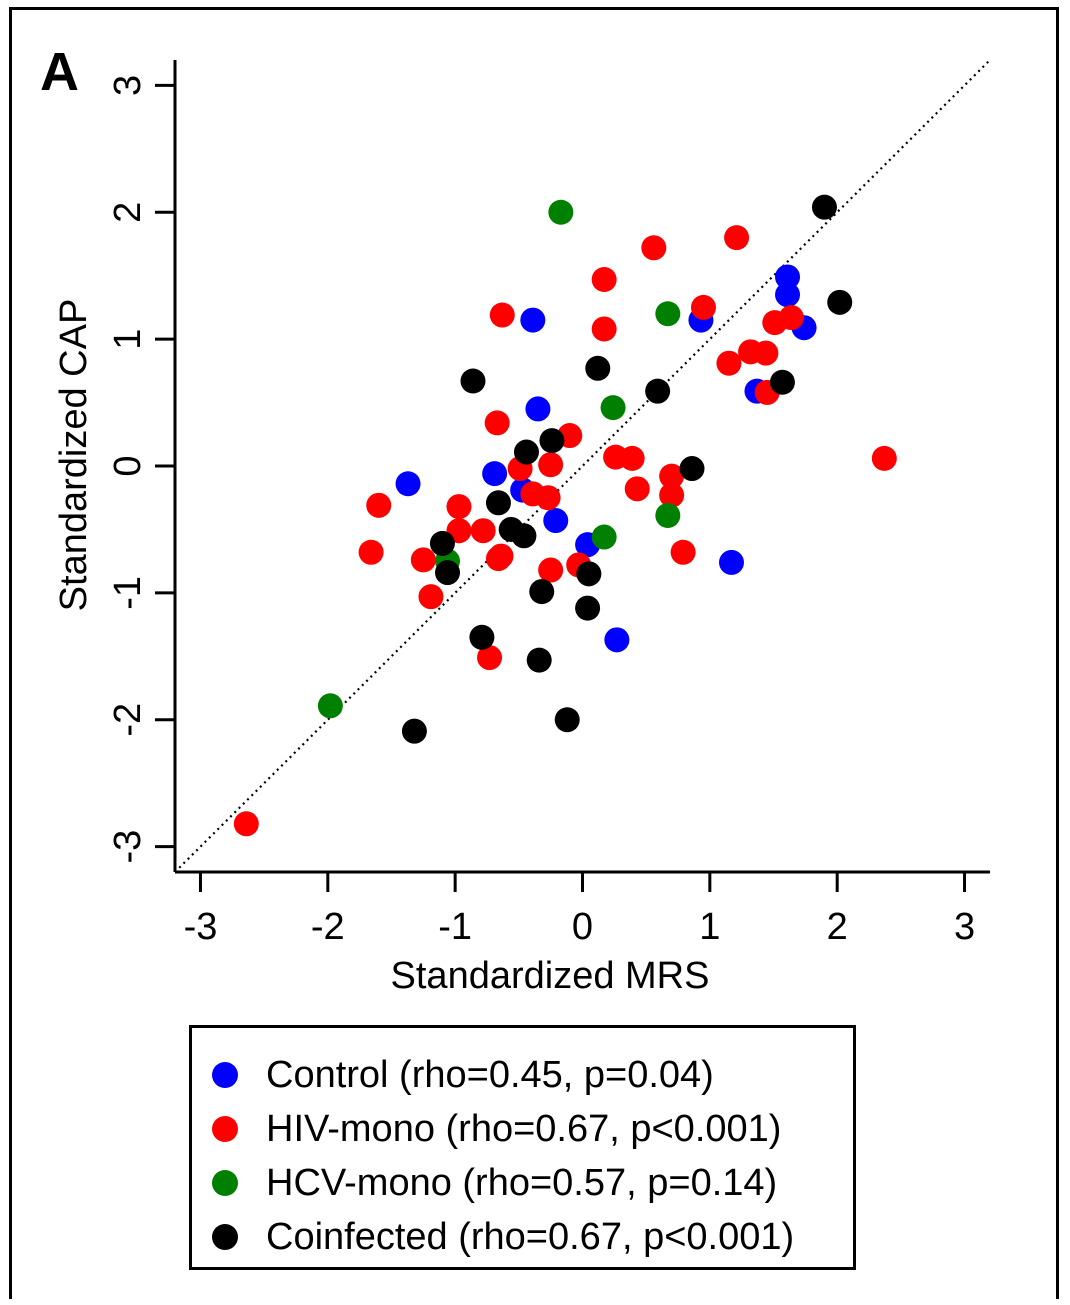 The height and width of the screenshot is (1305, 1070). What do you see at coordinates (225, 1075) in the screenshot?
I see `legend-marker-control` at bounding box center [225, 1075].